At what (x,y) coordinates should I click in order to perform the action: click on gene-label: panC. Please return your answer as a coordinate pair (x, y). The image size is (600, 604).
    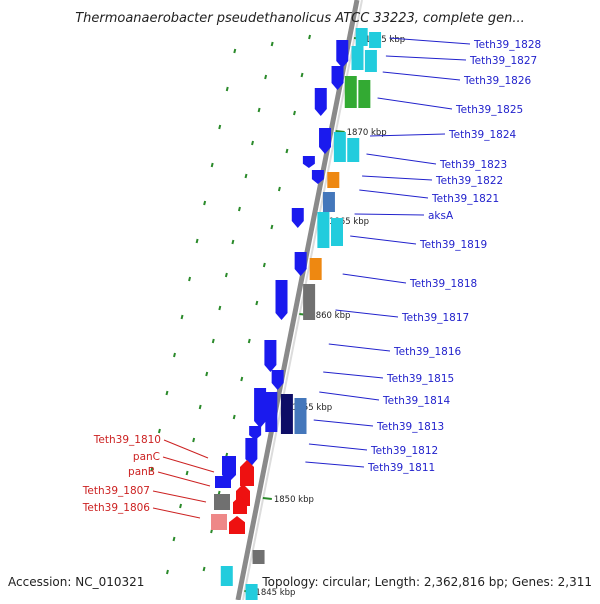
    Looking at the image, I should click on (146, 457).